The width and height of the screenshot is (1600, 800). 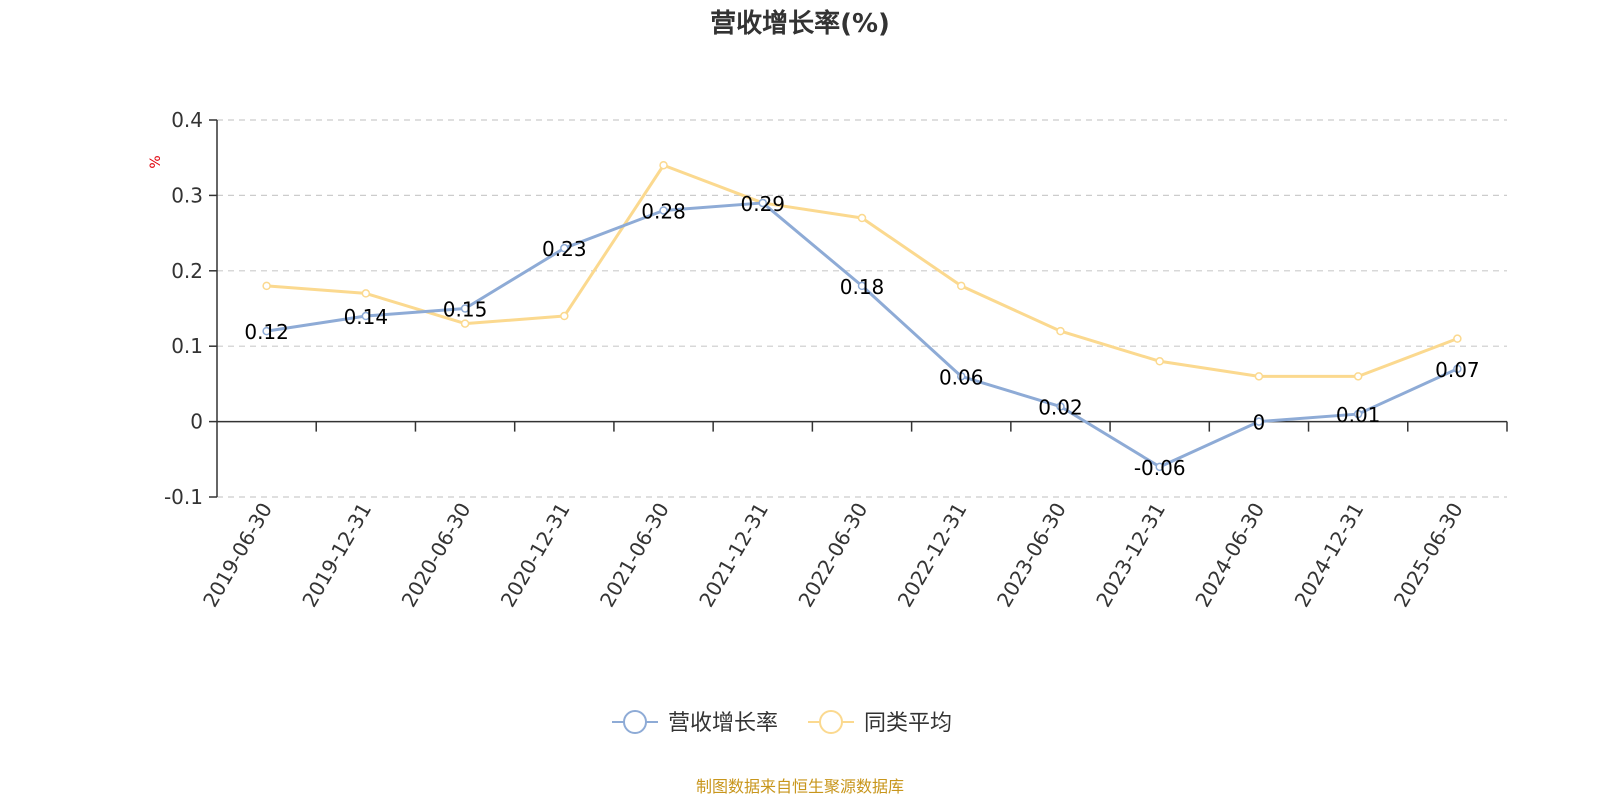 I want to click on y-tick-label: 0.2, so click(x=187, y=271).